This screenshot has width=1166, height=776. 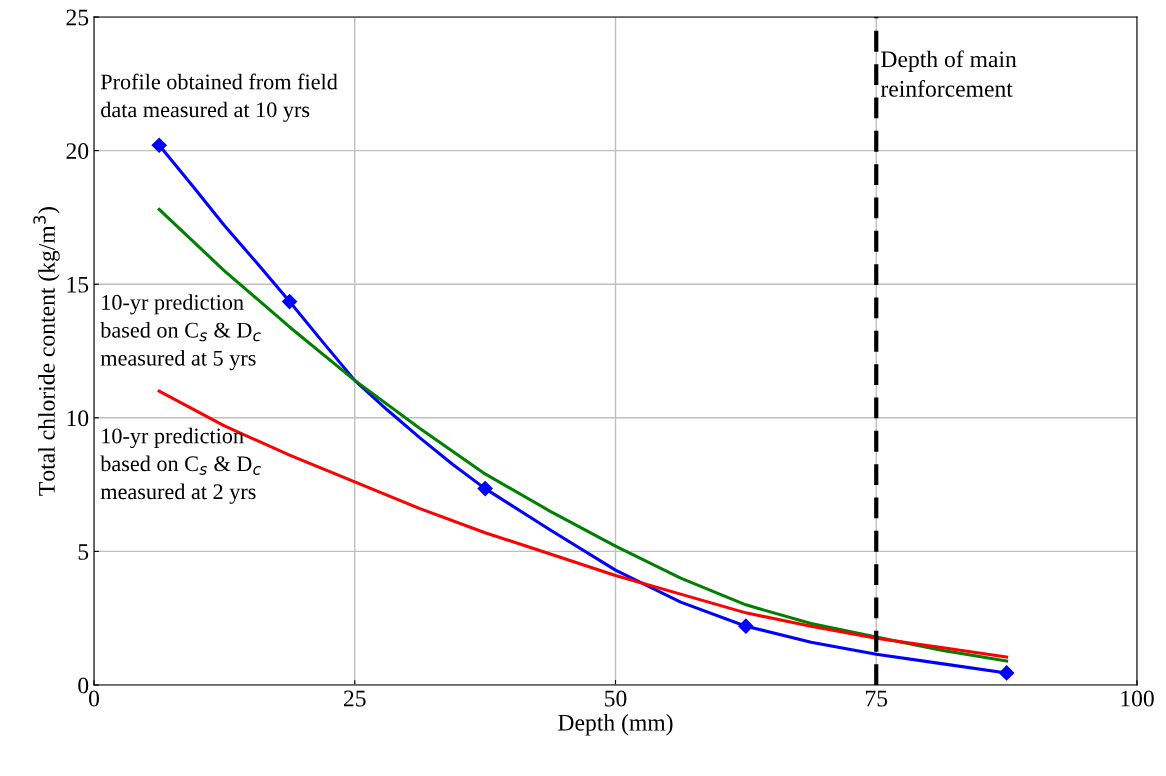 I want to click on y-tick-label: 15, so click(x=78, y=284).